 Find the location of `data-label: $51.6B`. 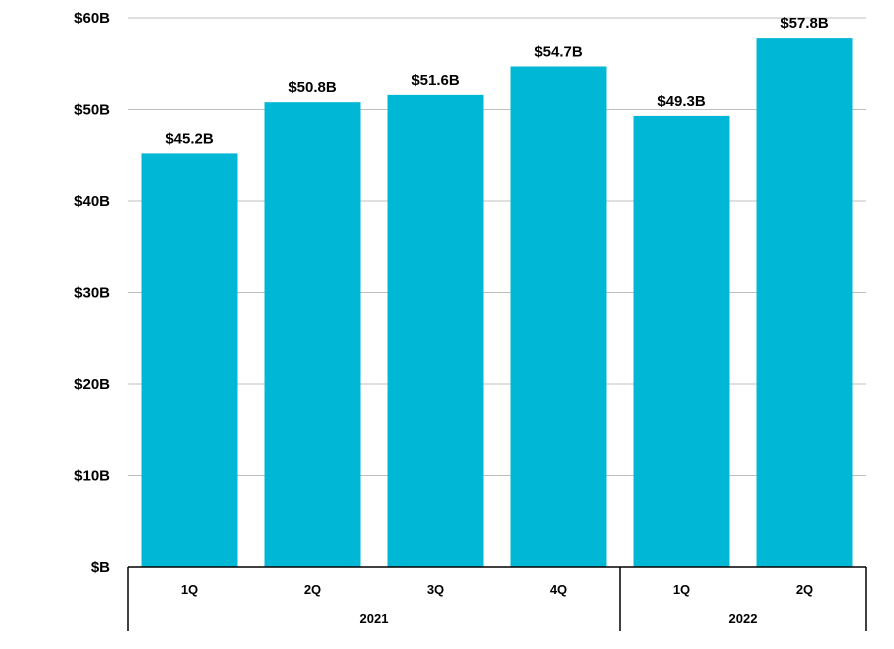

data-label: $51.6B is located at coordinates (435, 80).